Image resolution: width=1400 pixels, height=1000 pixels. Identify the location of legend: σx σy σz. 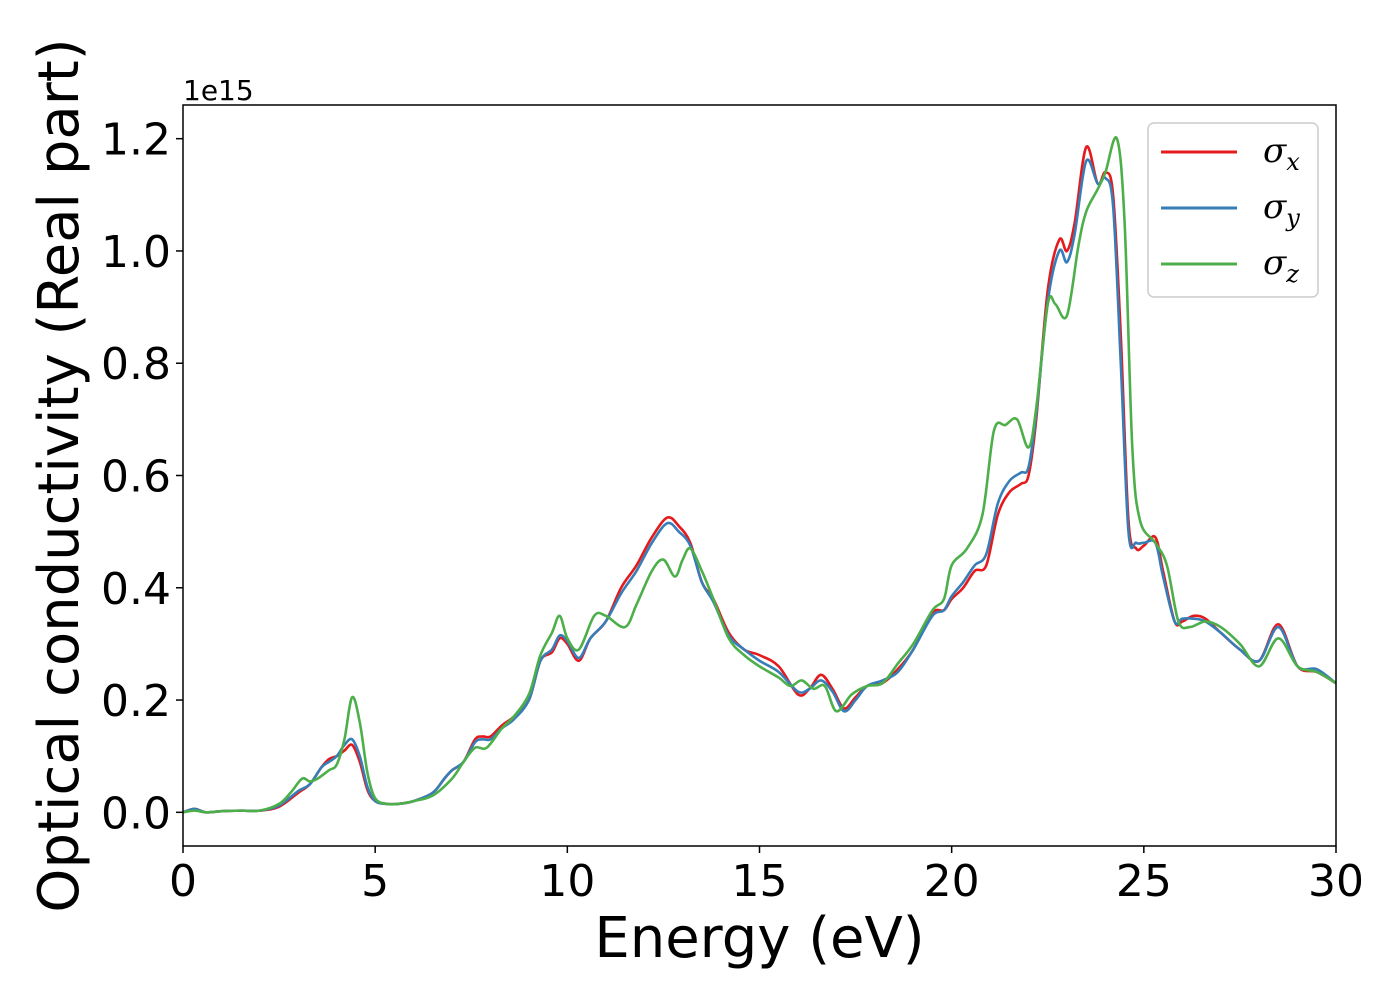
(1233, 210).